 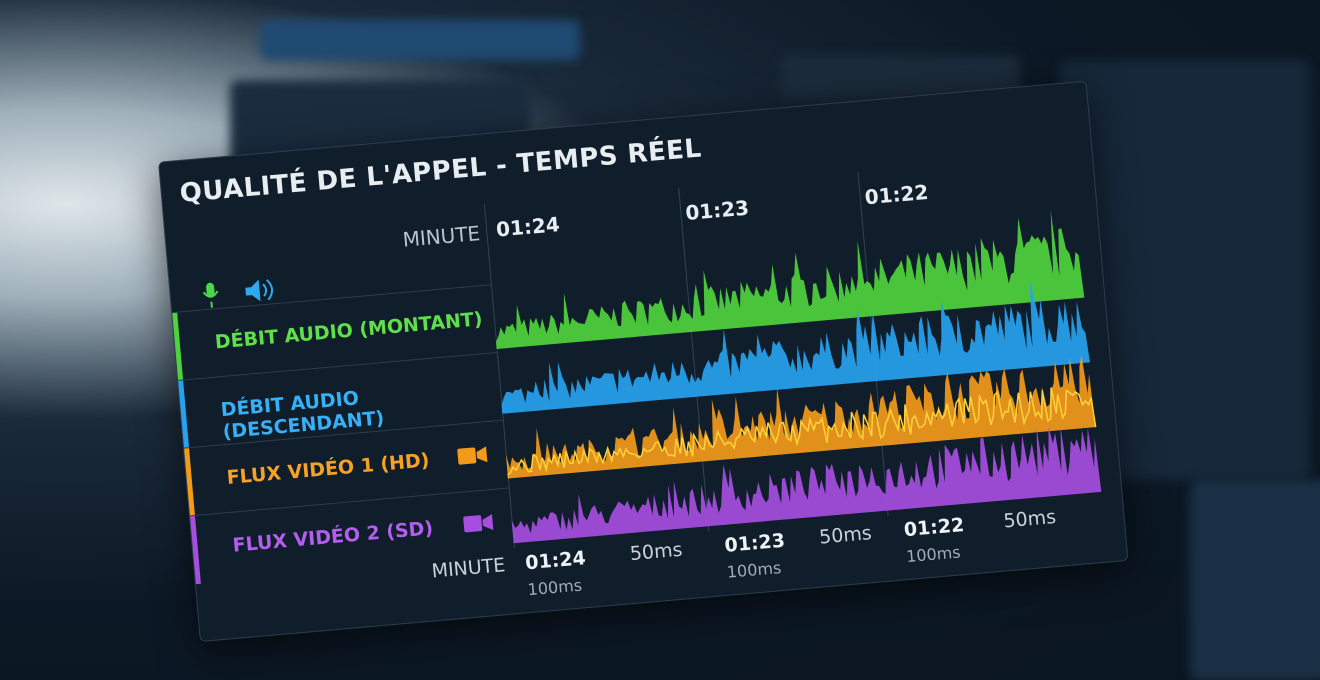 What do you see at coordinates (349, 331) in the screenshot?
I see `channel-label: DÉBIT AUDIO (MONTANT)` at bounding box center [349, 331].